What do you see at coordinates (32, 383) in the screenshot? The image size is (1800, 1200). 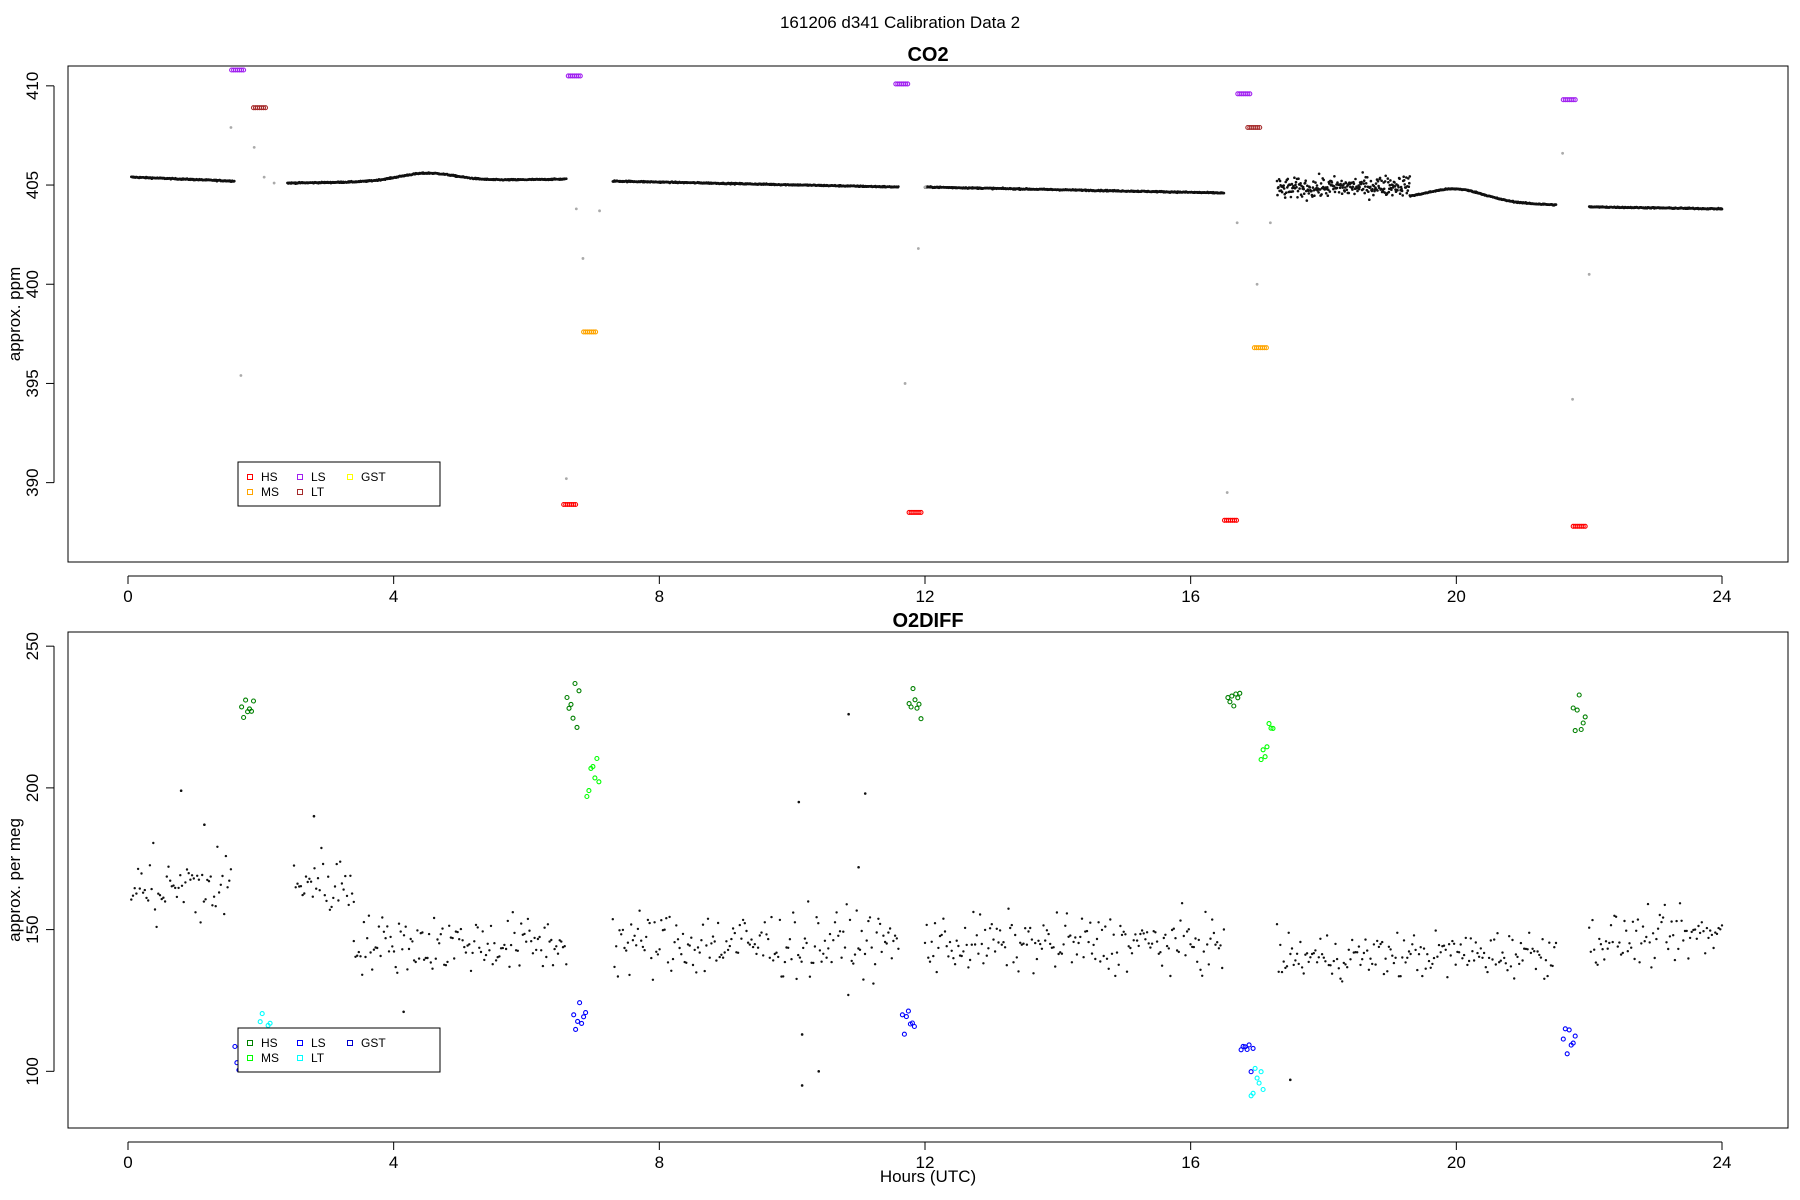 I see `y-tick-label: 395` at bounding box center [32, 383].